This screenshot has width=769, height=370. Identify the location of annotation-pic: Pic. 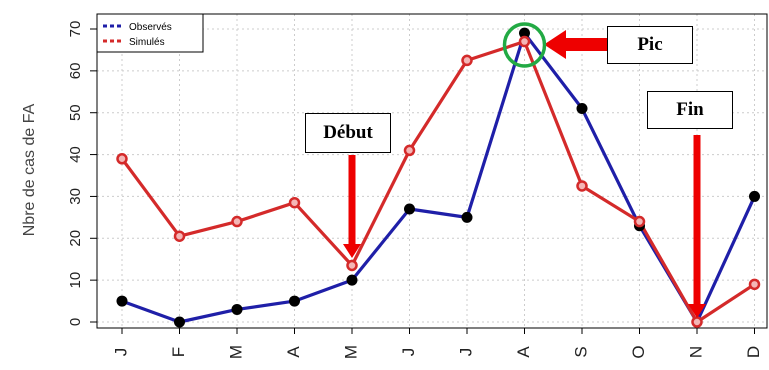
(650, 45).